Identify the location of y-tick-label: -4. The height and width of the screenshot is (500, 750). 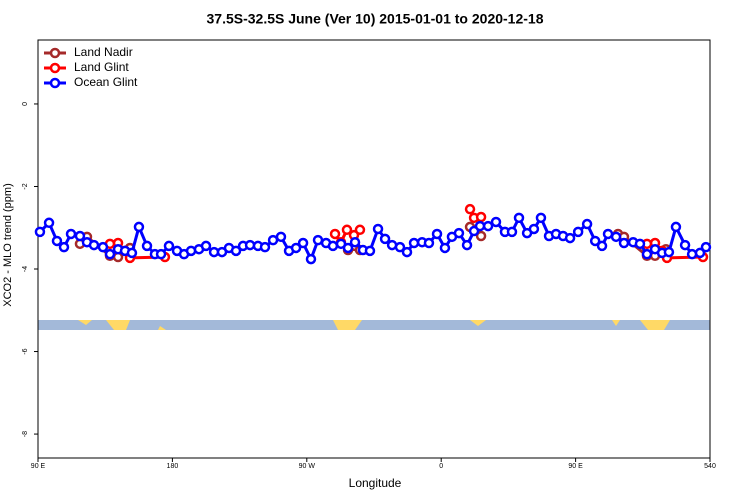
(25, 269).